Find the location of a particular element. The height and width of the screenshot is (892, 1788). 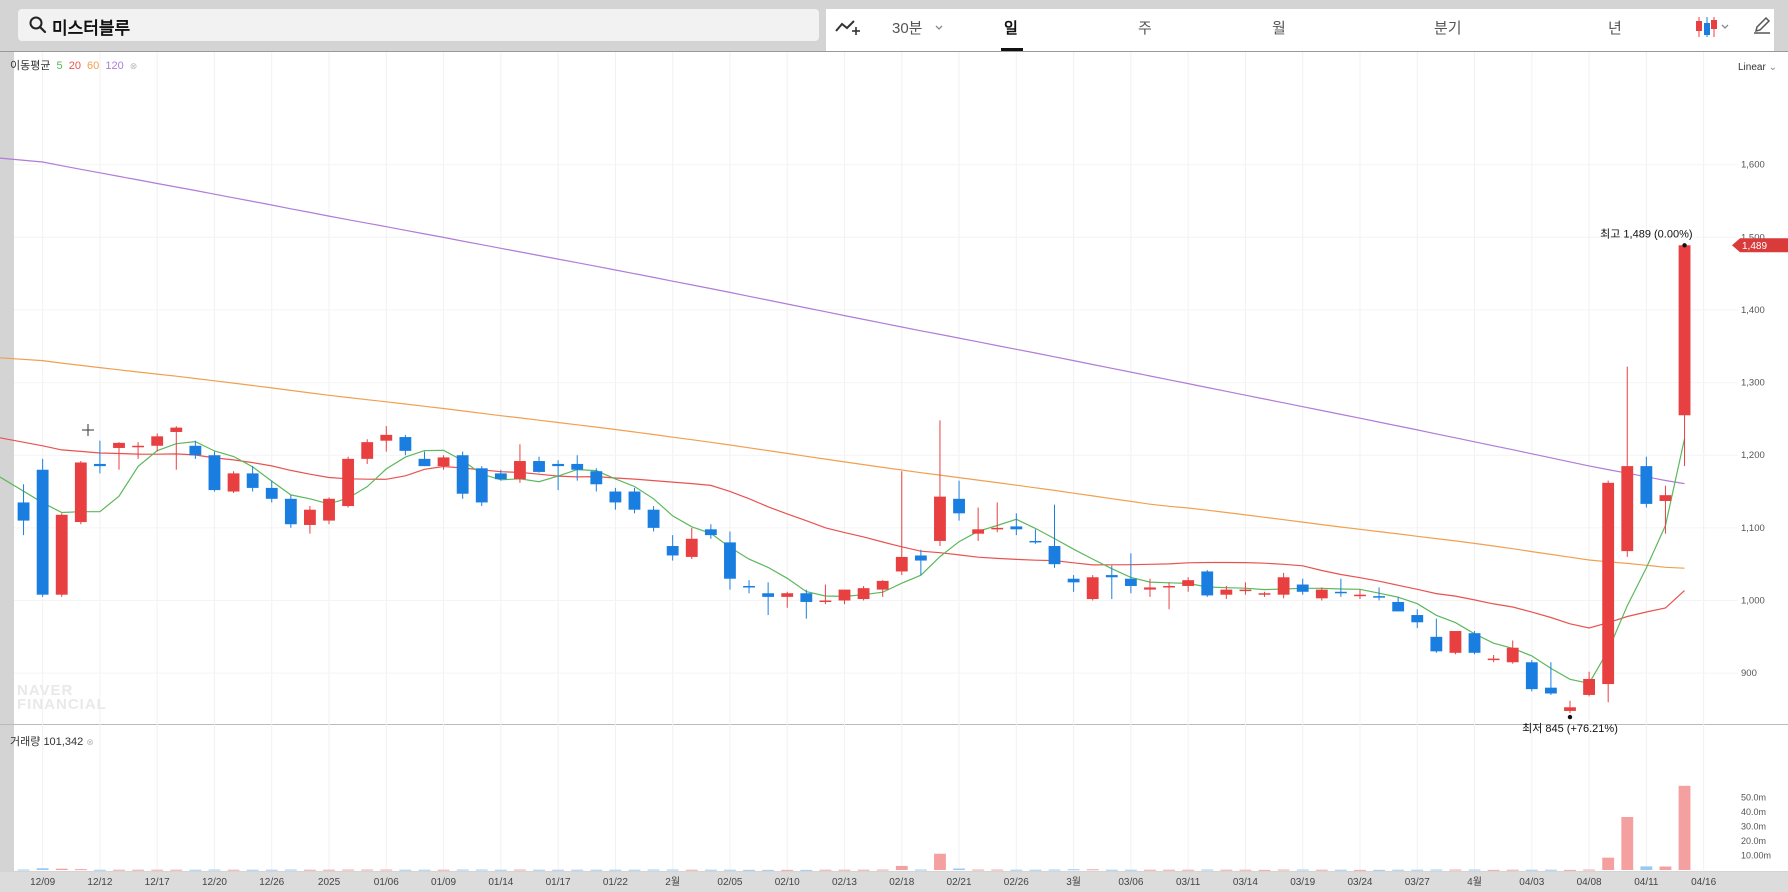

x-tick-label: 02/26 is located at coordinates (1016, 882).